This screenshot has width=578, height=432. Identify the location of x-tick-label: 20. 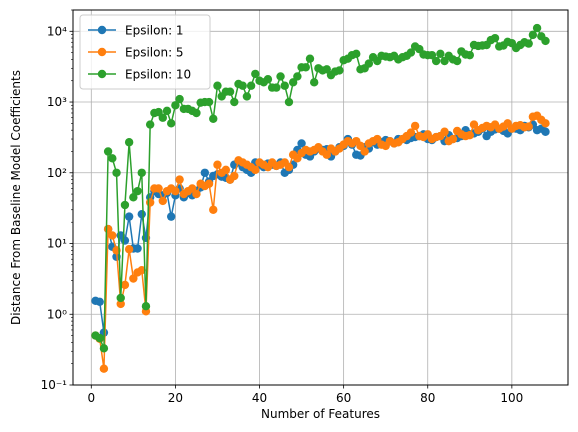
(175, 398).